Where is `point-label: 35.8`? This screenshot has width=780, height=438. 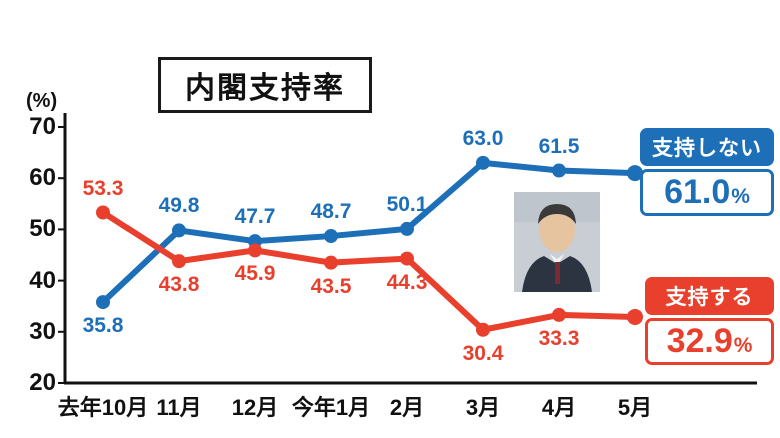 point-label: 35.8 is located at coordinates (103, 326).